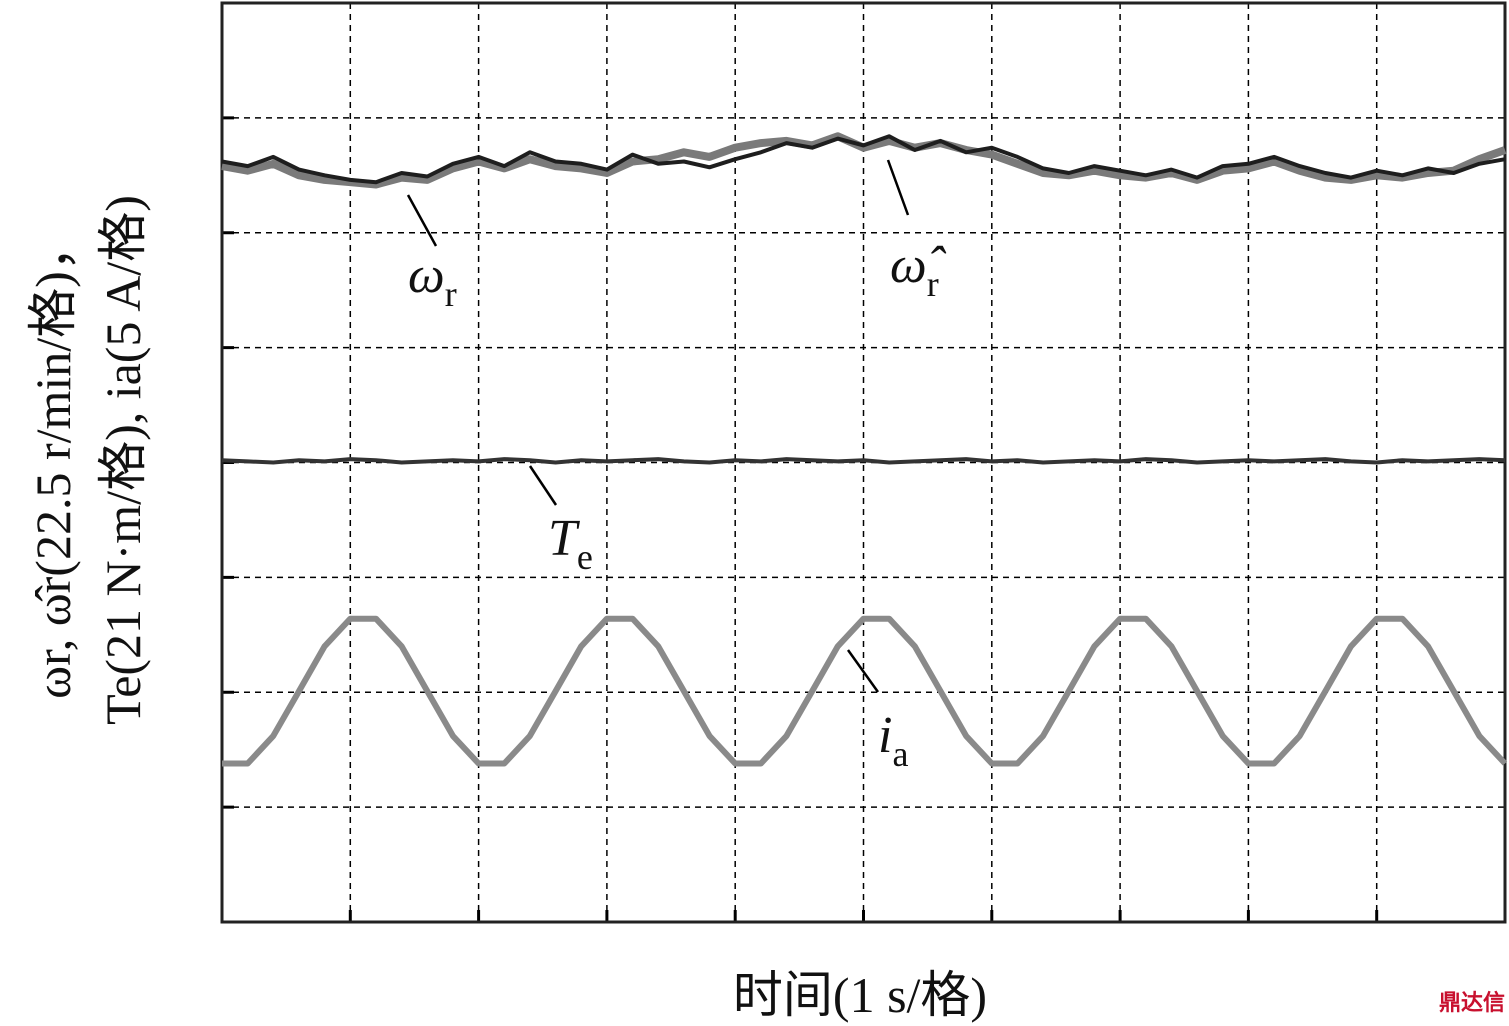 This screenshot has height=1026, width=1509. What do you see at coordinates (900, 754) in the screenshot?
I see `series-subscript: a` at bounding box center [900, 754].